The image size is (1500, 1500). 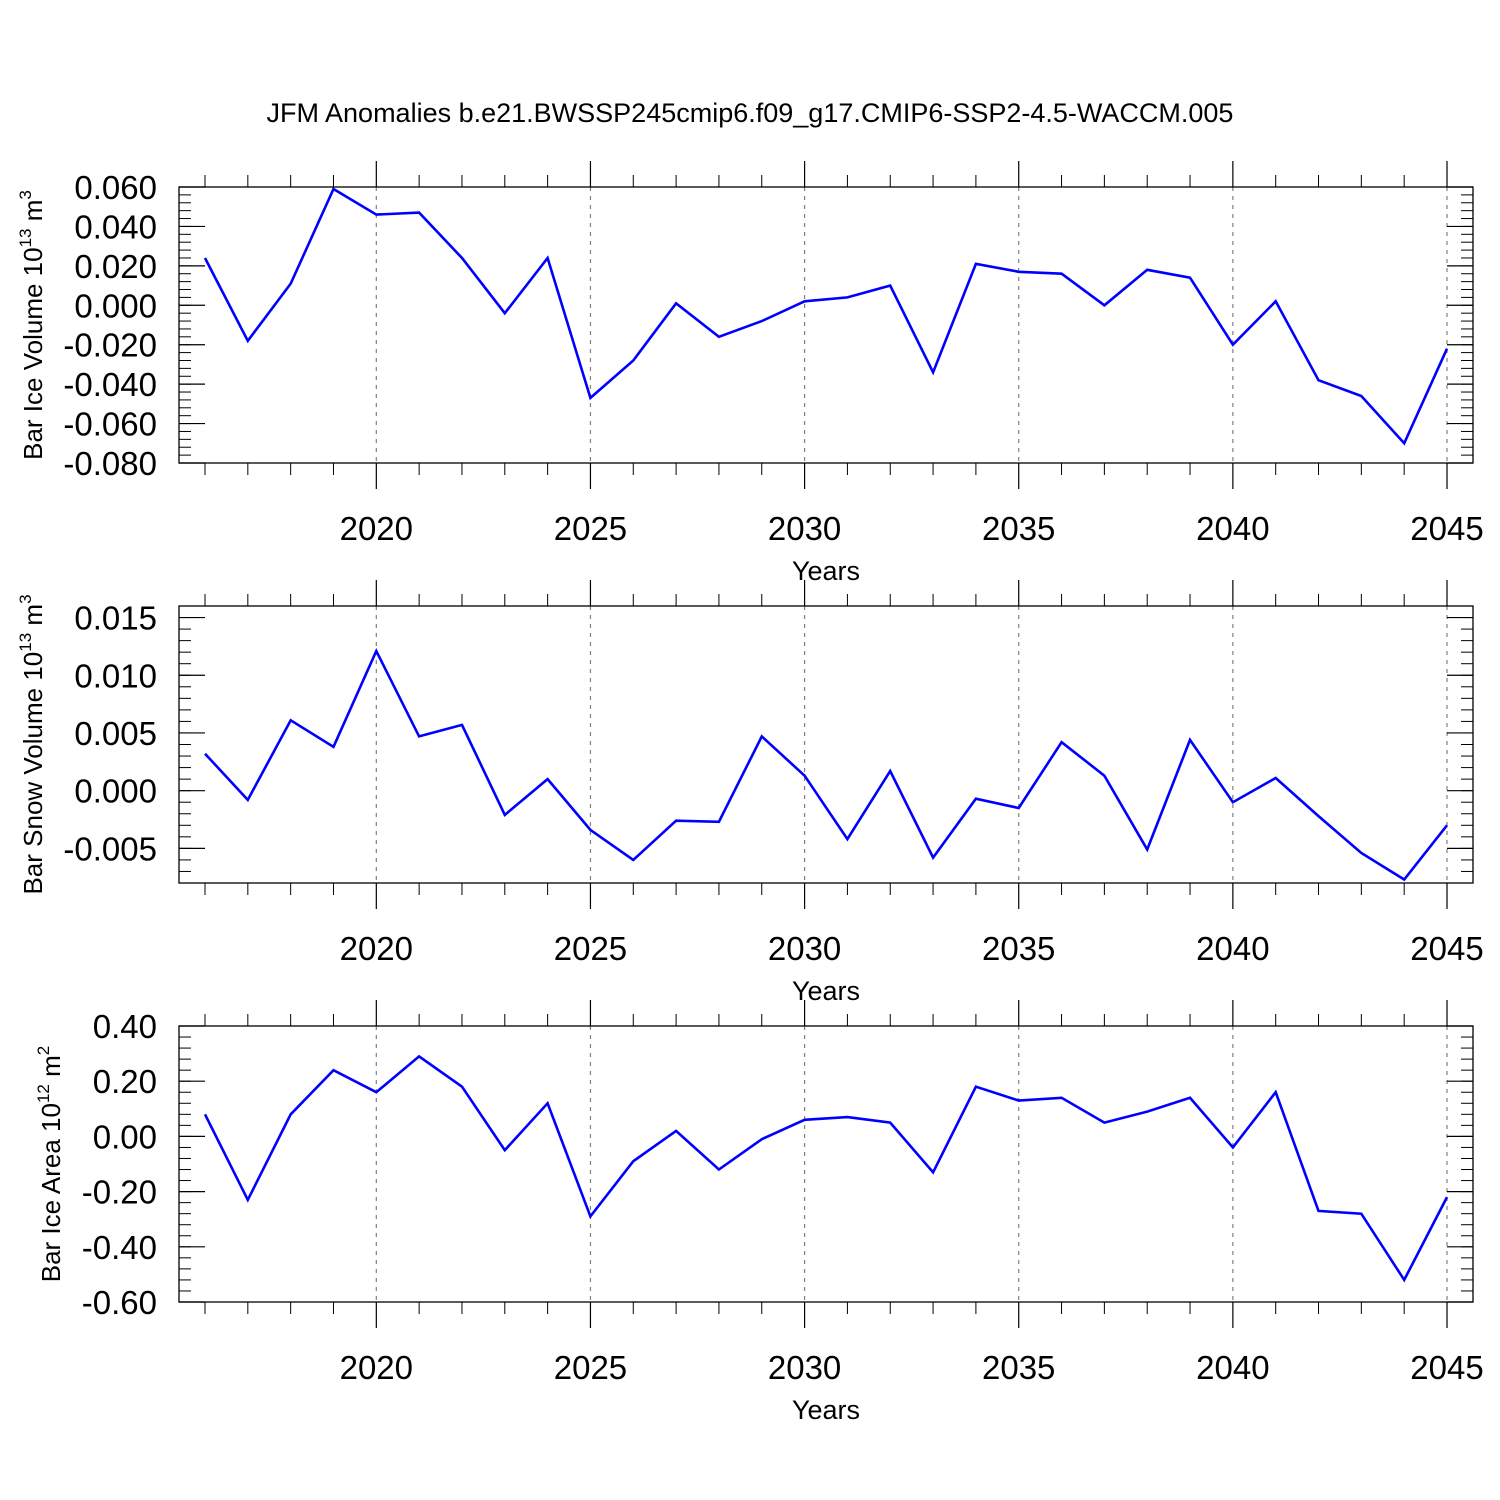 What do you see at coordinates (110, 424) in the screenshot?
I see `y-tick-label: -0.060` at bounding box center [110, 424].